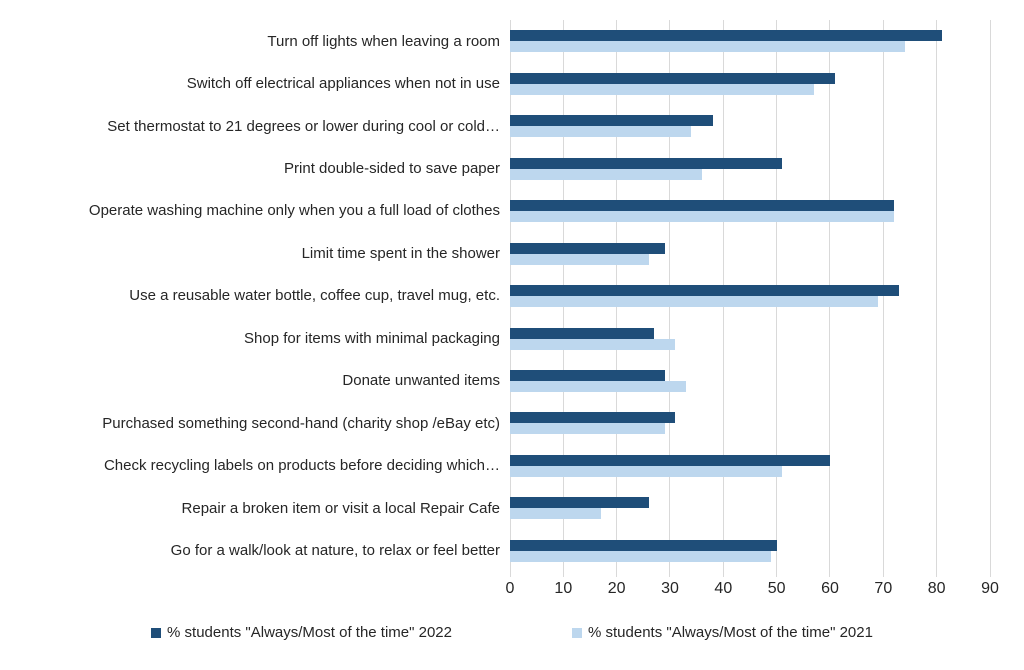 The height and width of the screenshot is (670, 1024). What do you see at coordinates (752, 588) in the screenshot?
I see `x-axis: 0 10 20 30 40 50 60 70 80 90` at bounding box center [752, 588].